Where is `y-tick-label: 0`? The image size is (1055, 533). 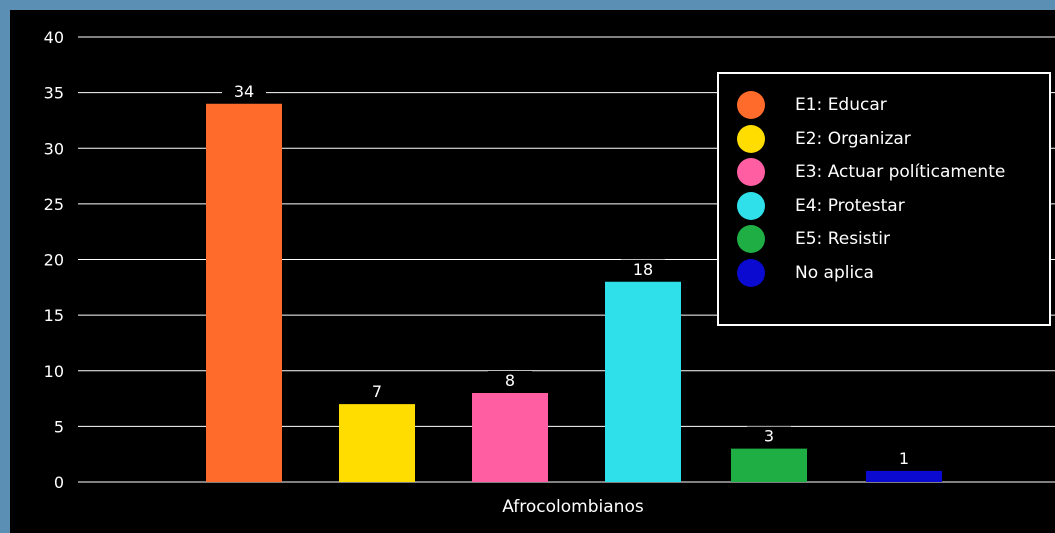
y-tick-label: 0 is located at coordinates (59, 482).